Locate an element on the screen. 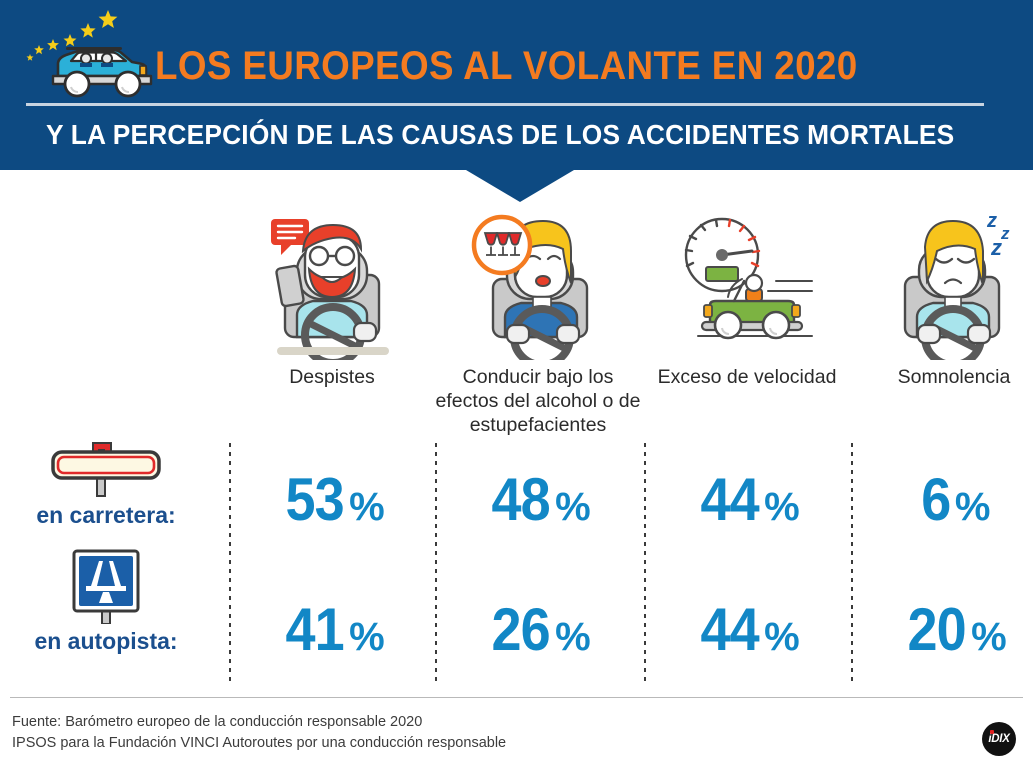 The width and height of the screenshot is (1033, 761). value-carretera-somnolencia: 6% is located at coordinates (942, 499).